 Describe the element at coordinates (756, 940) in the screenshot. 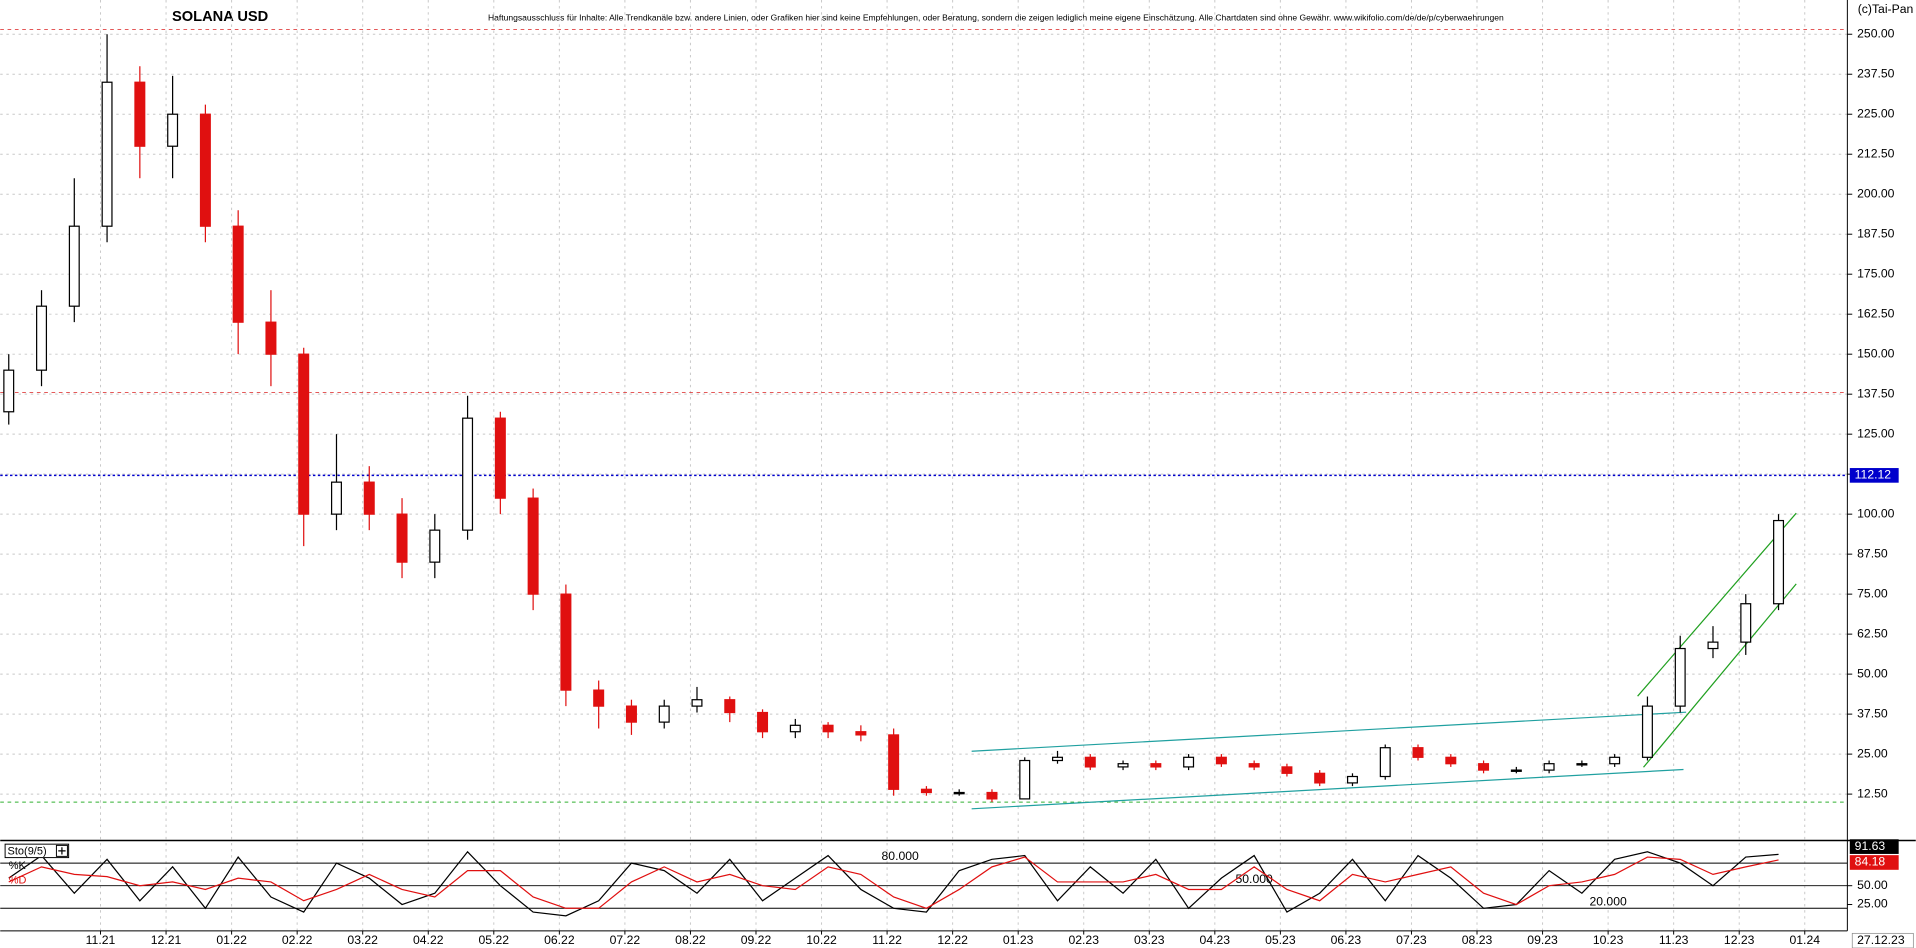

I see `x-tick-label: 09.22` at that location.